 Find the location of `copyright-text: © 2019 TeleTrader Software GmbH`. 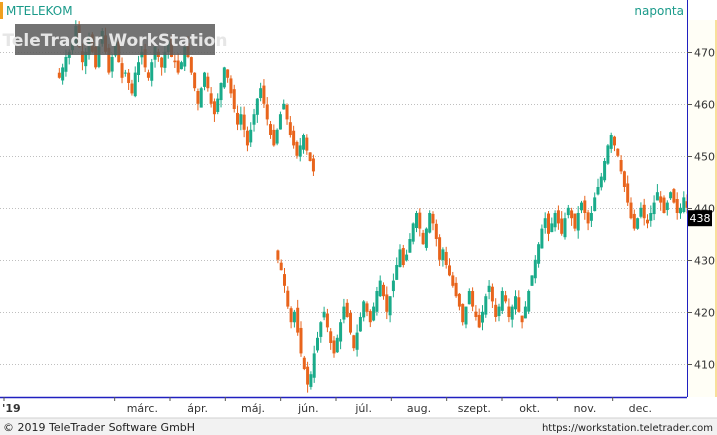

copyright-text: © 2019 TeleTrader Software GmbH is located at coordinates (99, 427).